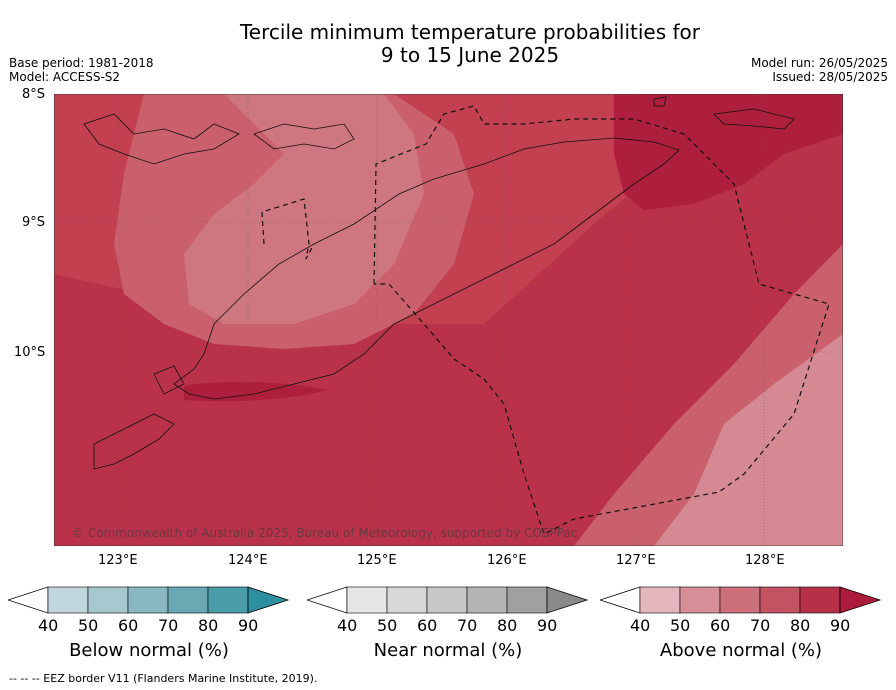 This screenshot has width=896, height=690. Describe the element at coordinates (118, 560) in the screenshot. I see `lon-label-123e: 123°E` at that location.